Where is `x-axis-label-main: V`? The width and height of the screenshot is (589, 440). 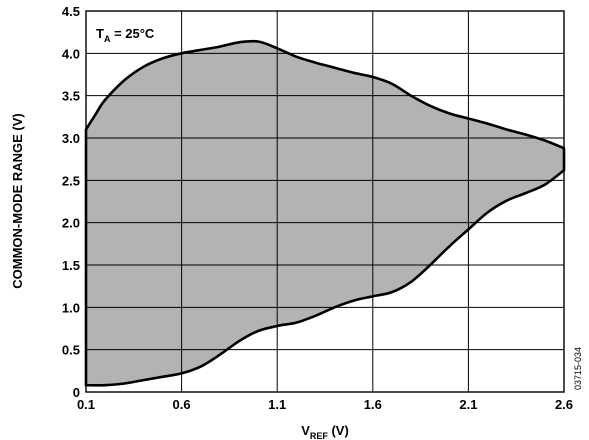 x-axis-label-main: V is located at coordinates (305, 430).